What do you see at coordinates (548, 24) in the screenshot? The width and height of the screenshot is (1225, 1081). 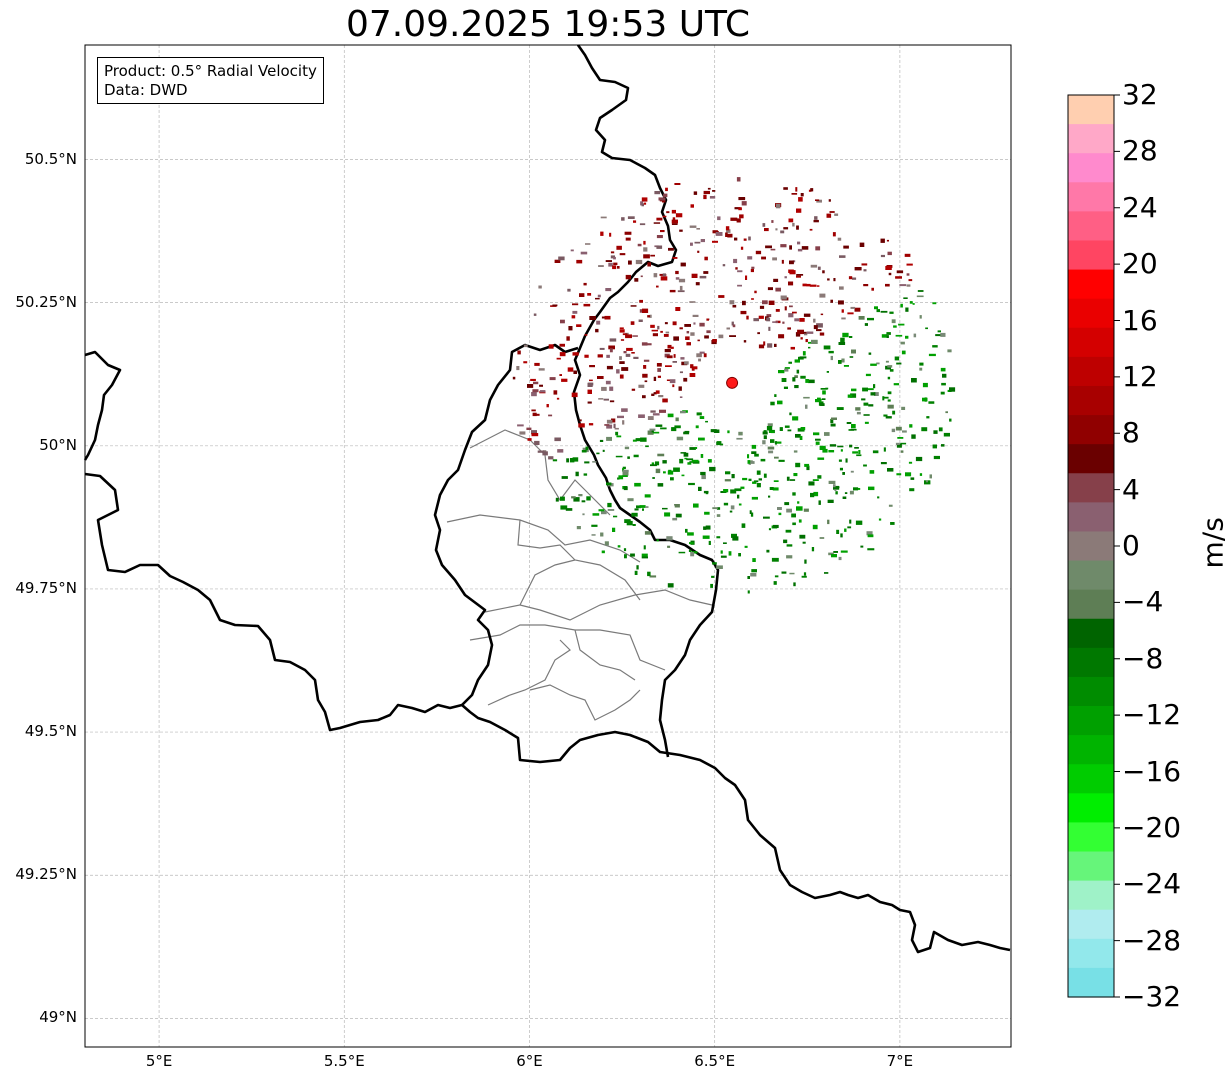 I see `map-title: 07.09.2025 19:53 UTC` at bounding box center [548, 24].